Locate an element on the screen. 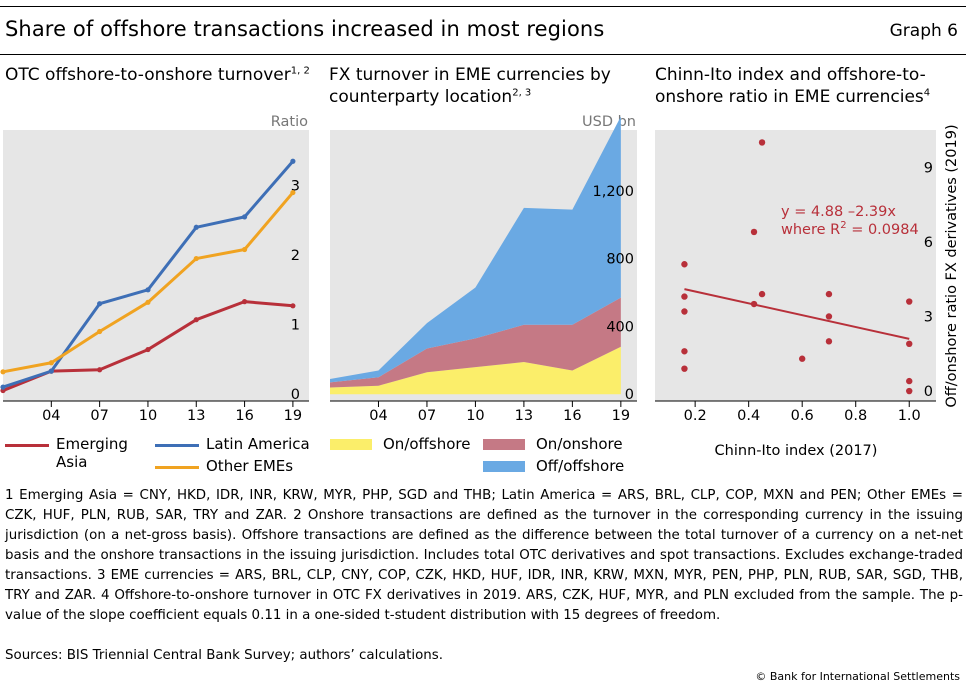 The image size is (966, 694). panel1-plot-bg is located at coordinates (156, 265).